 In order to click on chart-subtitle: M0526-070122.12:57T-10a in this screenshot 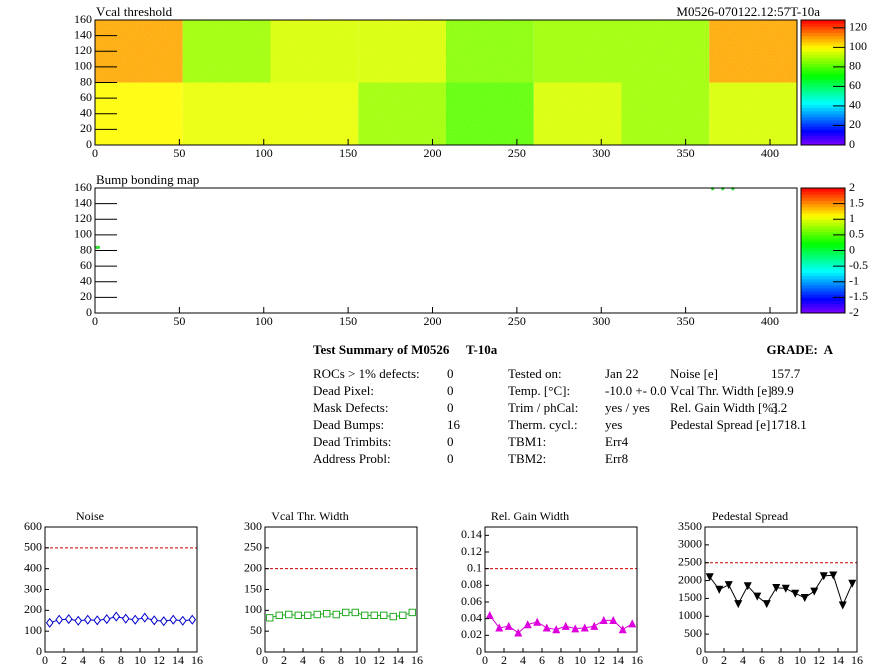, I will do `click(748, 11)`.